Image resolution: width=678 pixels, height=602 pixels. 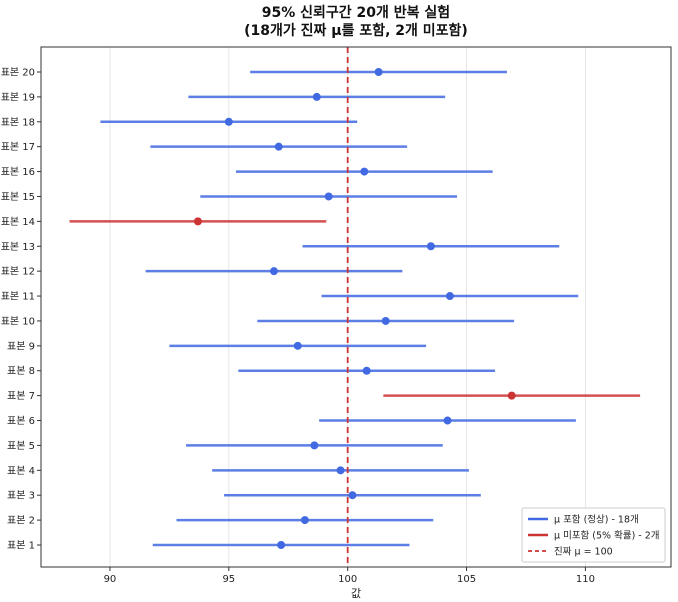 I want to click on x-axis-ticks: 90 95 100 105 110, so click(x=349, y=576).